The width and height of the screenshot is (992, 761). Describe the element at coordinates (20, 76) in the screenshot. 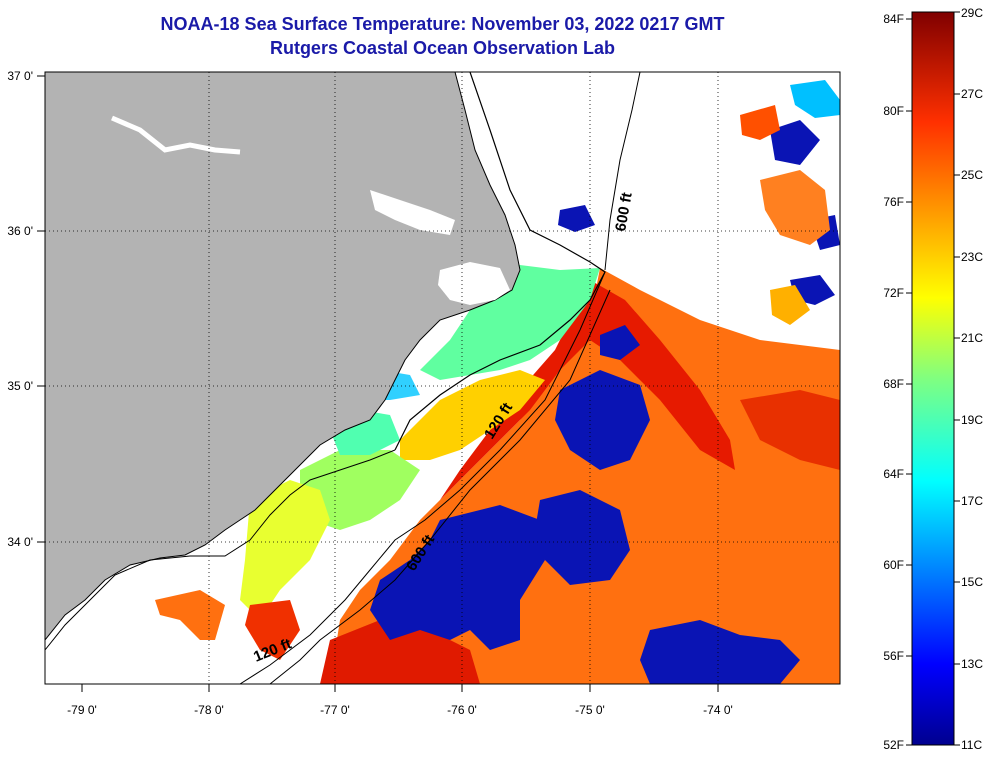

I see `lat-label: 37 0'` at that location.